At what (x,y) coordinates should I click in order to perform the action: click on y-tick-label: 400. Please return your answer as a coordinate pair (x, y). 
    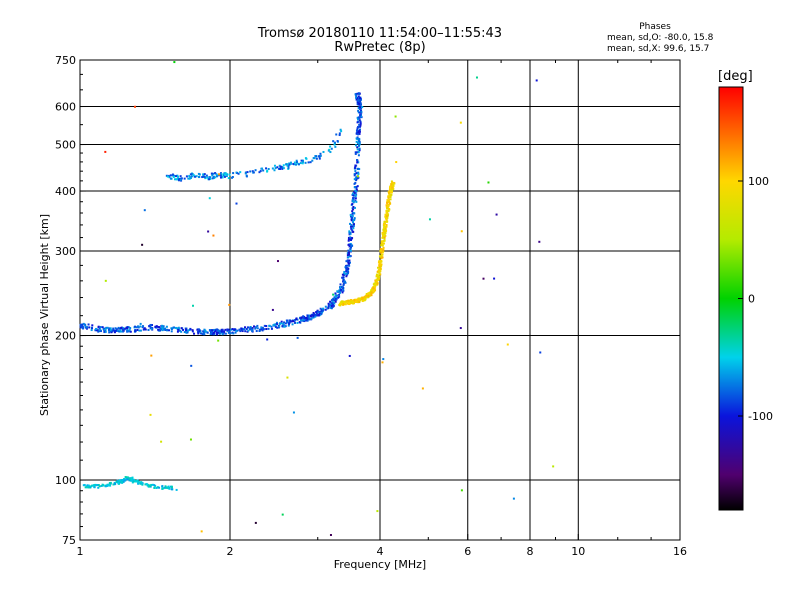
    Looking at the image, I should click on (65, 191).